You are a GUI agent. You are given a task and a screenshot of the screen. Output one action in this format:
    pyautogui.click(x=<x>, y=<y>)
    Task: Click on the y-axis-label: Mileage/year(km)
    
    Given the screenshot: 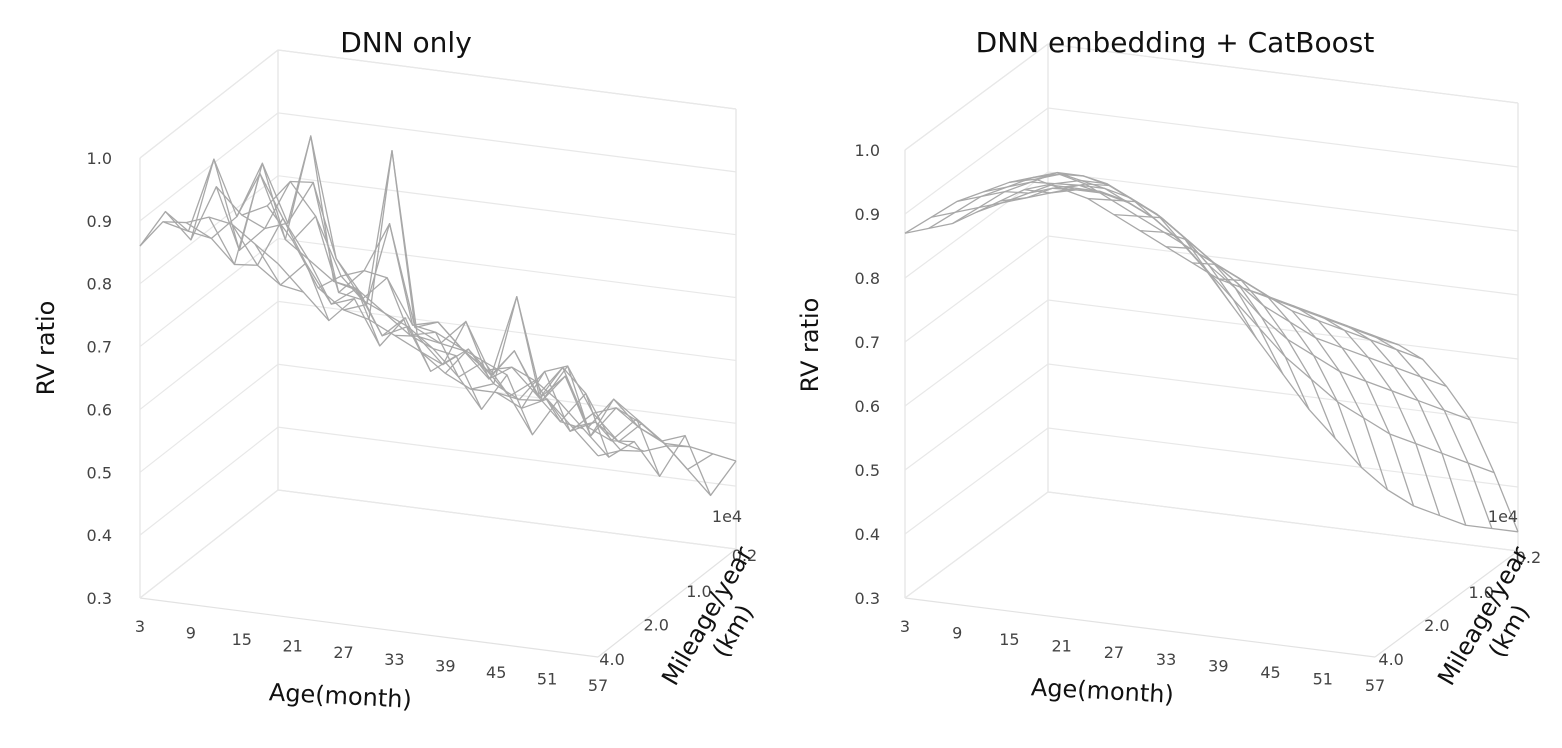 What is the action you would take?
    pyautogui.click(x=718, y=623)
    